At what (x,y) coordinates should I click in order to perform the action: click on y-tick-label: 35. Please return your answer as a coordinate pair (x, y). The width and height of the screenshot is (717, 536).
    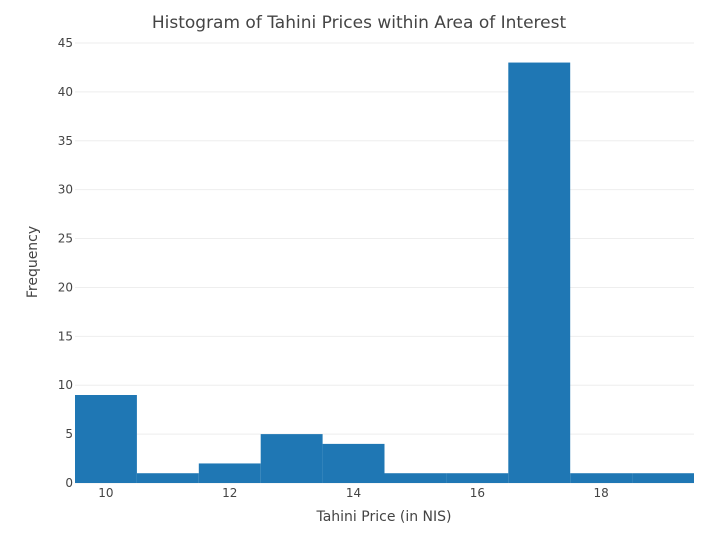
    Looking at the image, I should click on (65, 141).